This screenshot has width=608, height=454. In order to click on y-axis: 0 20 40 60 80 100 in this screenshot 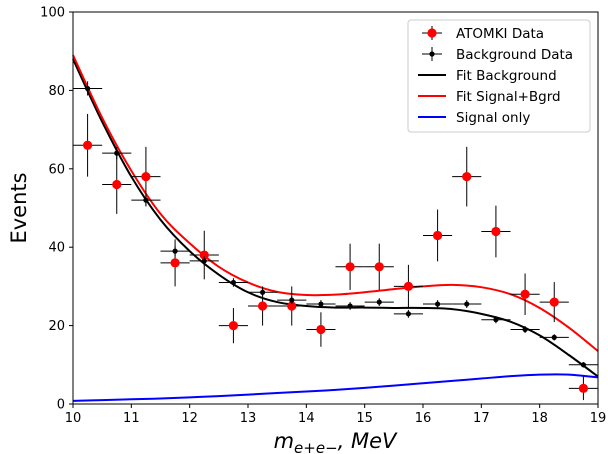, I will do `click(56, 209)`.